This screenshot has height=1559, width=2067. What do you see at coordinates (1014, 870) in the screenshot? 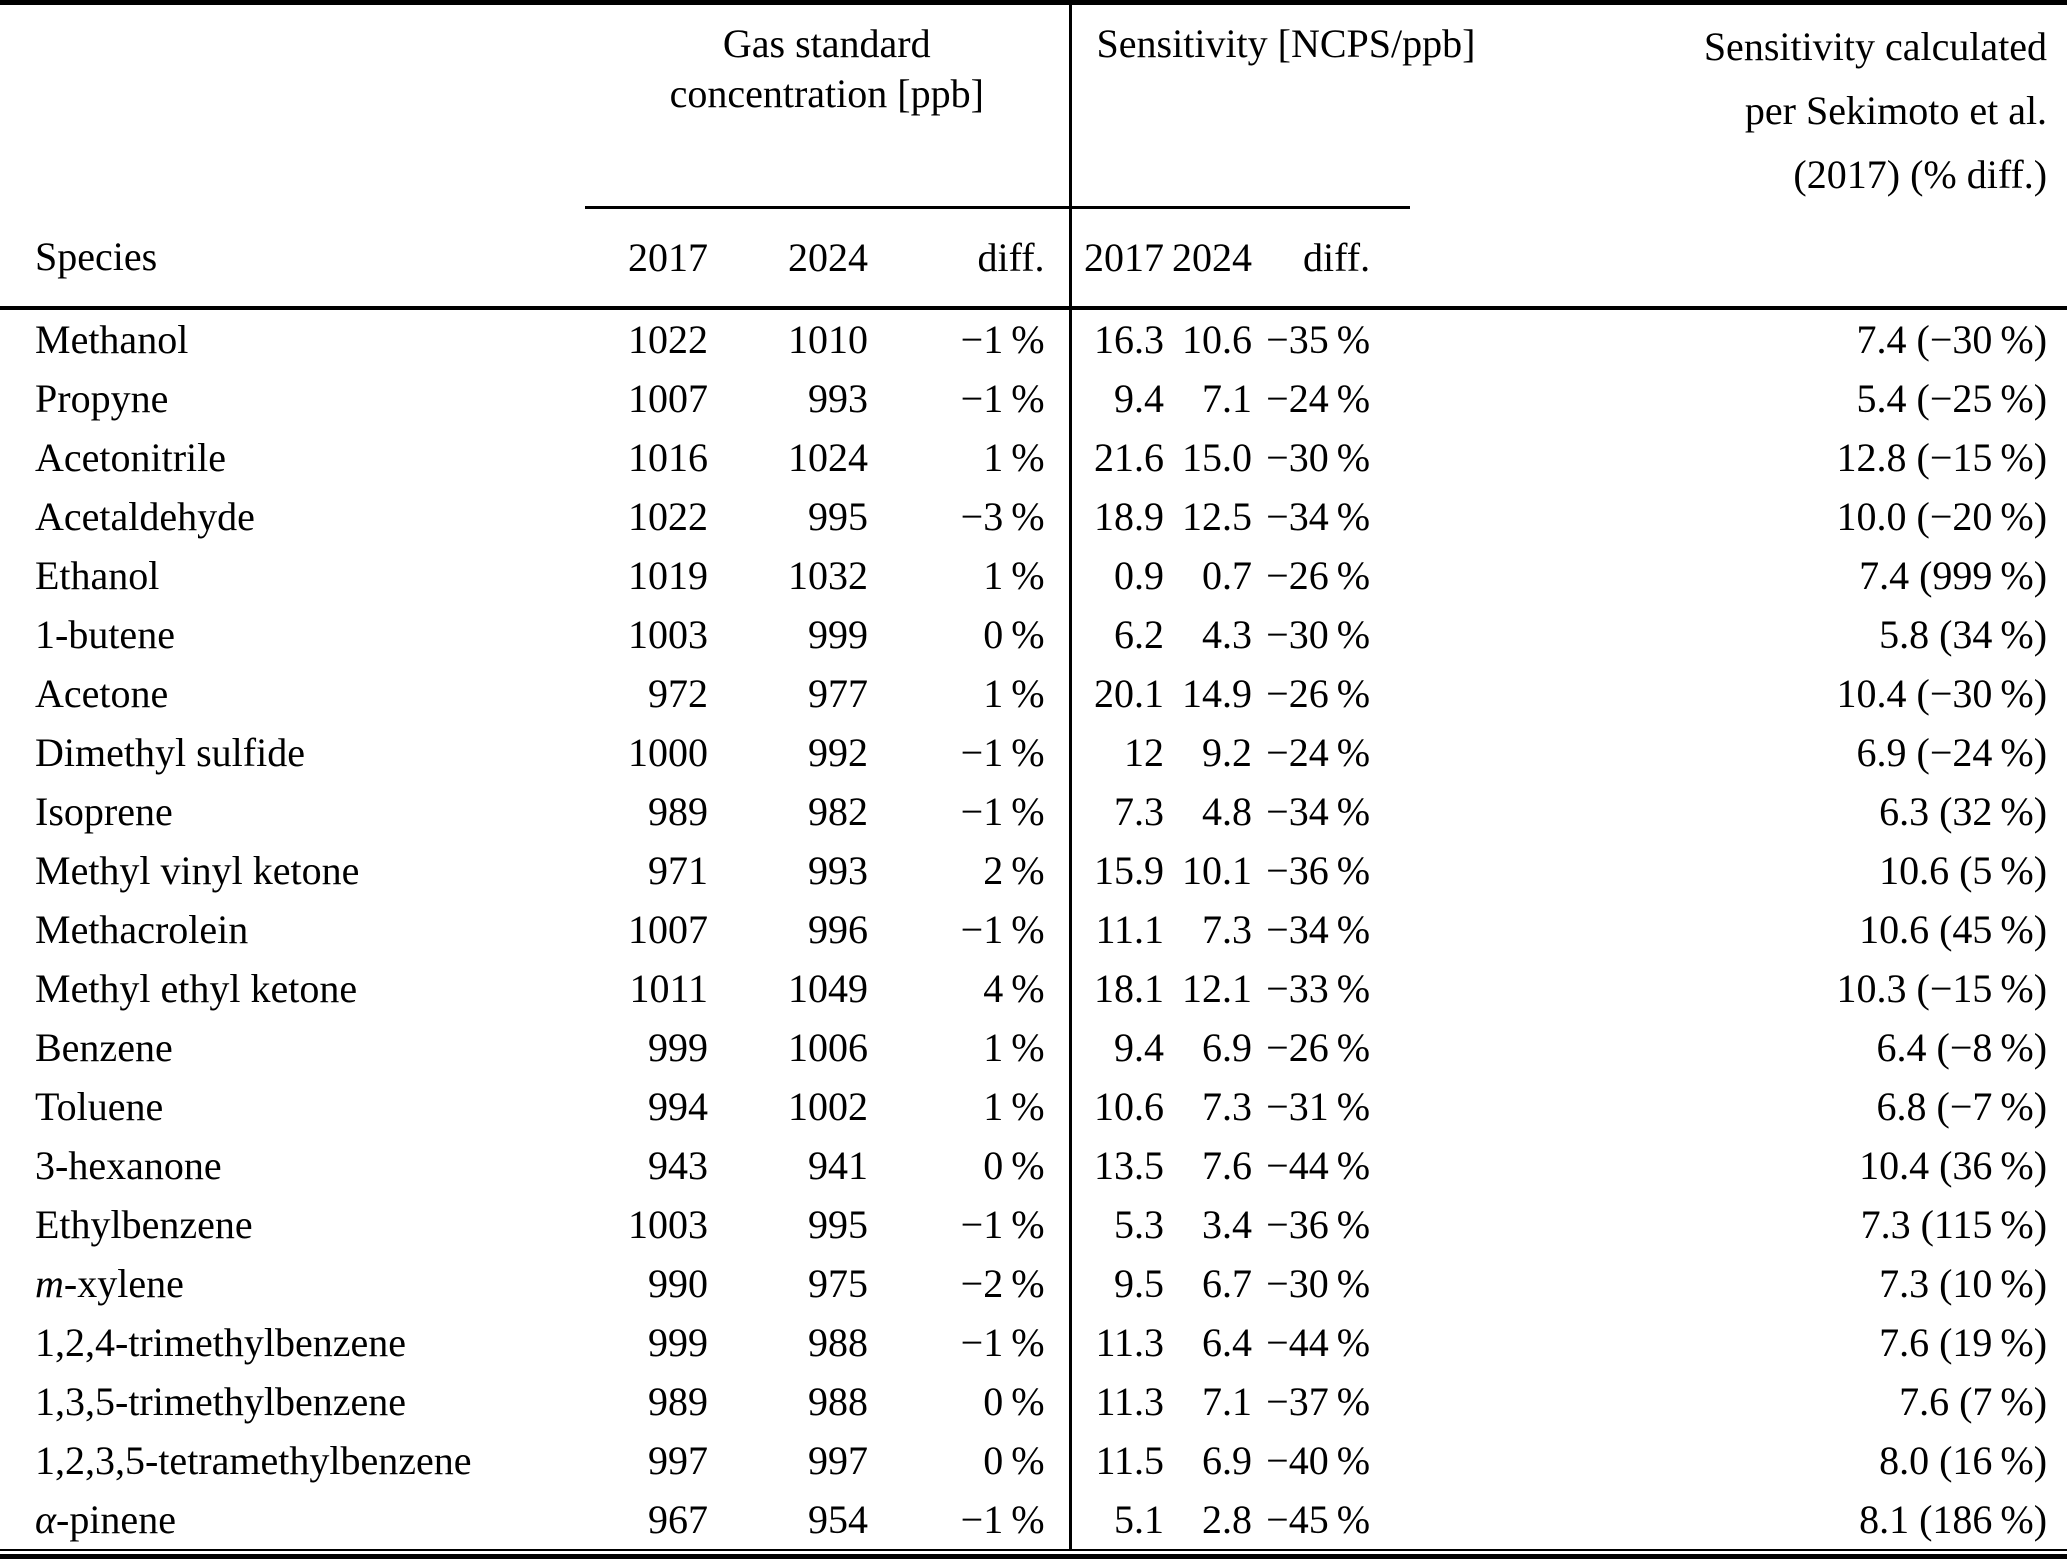
I see `gas-diff-cell: 2 %` at bounding box center [1014, 870].